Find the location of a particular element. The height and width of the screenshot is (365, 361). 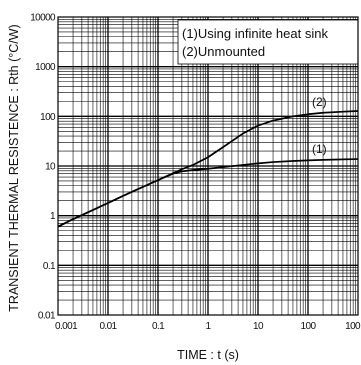

legend-entry-2: (2)Unmounted is located at coordinates (223, 51).